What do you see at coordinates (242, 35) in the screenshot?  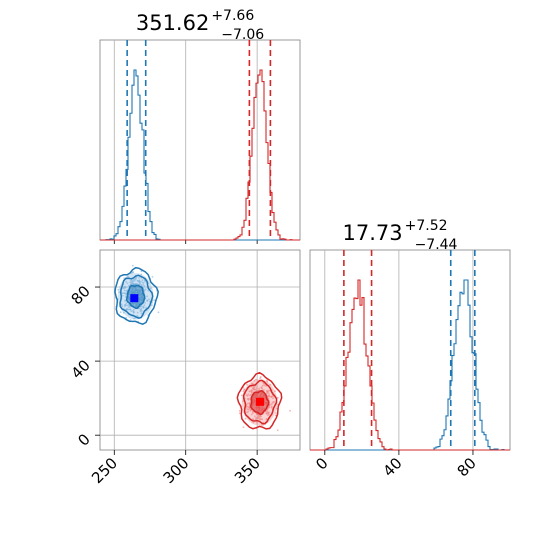 I see `param1-minus-error: −7.06` at bounding box center [242, 35].